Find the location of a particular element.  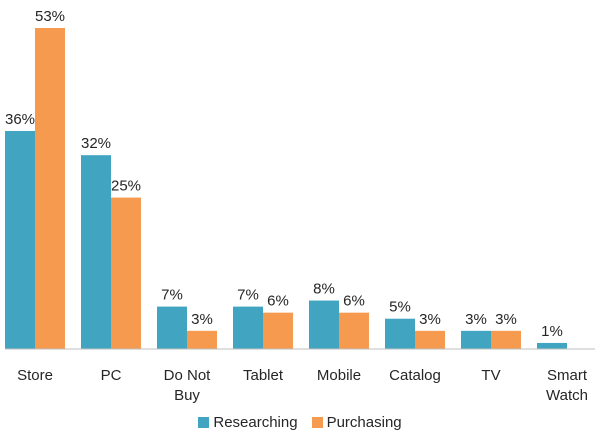

legend-swatch-purchasing is located at coordinates (317, 422).